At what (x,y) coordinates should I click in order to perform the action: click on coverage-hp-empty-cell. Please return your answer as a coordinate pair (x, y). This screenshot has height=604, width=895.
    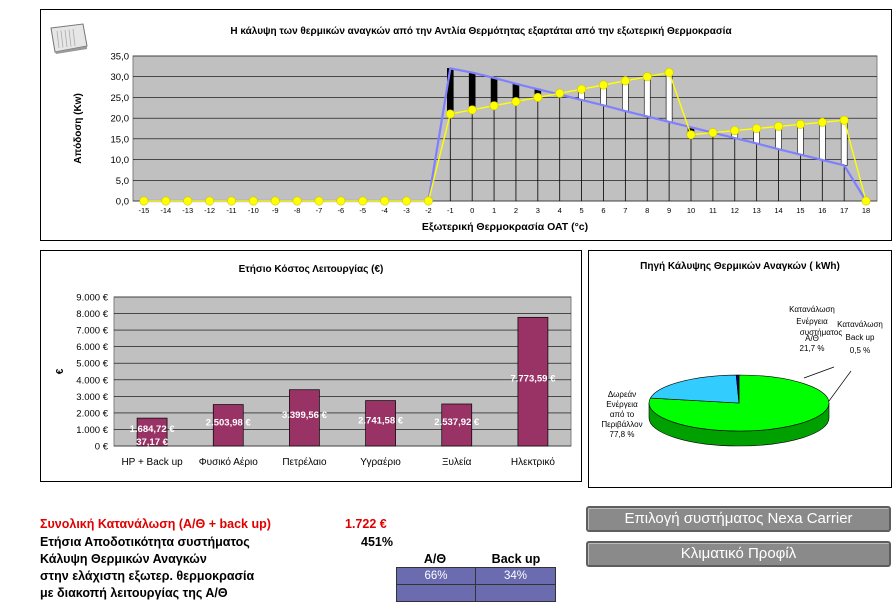
    Looking at the image, I should click on (436, 593).